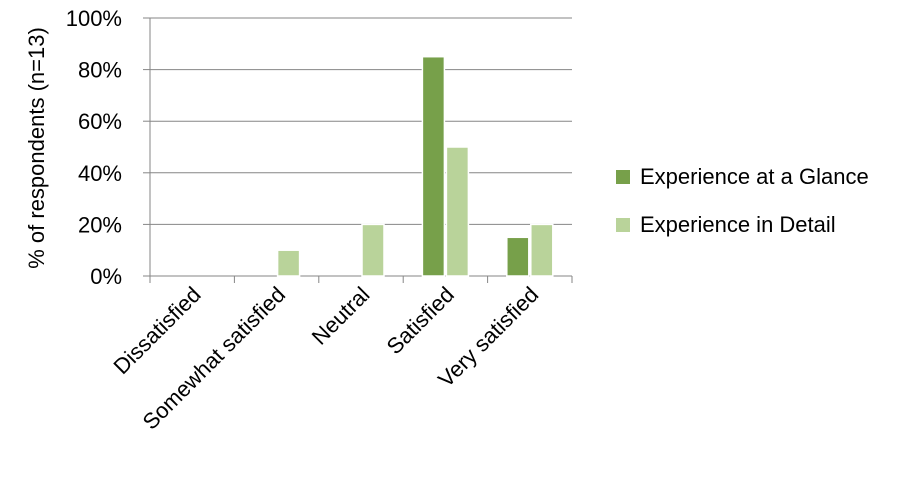 This screenshot has width=904, height=477. Describe the element at coordinates (100, 70) in the screenshot. I see `y-tick-label: 80%` at that location.